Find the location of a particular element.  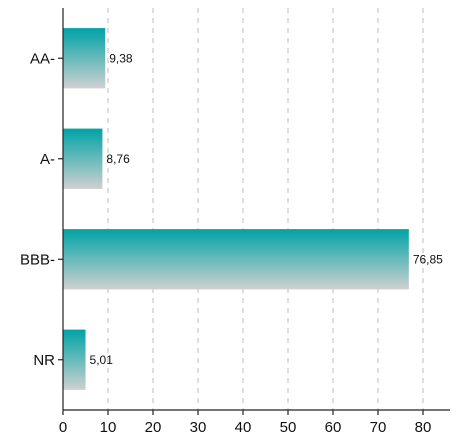

y-tick-label: NR is located at coordinates (44, 360).